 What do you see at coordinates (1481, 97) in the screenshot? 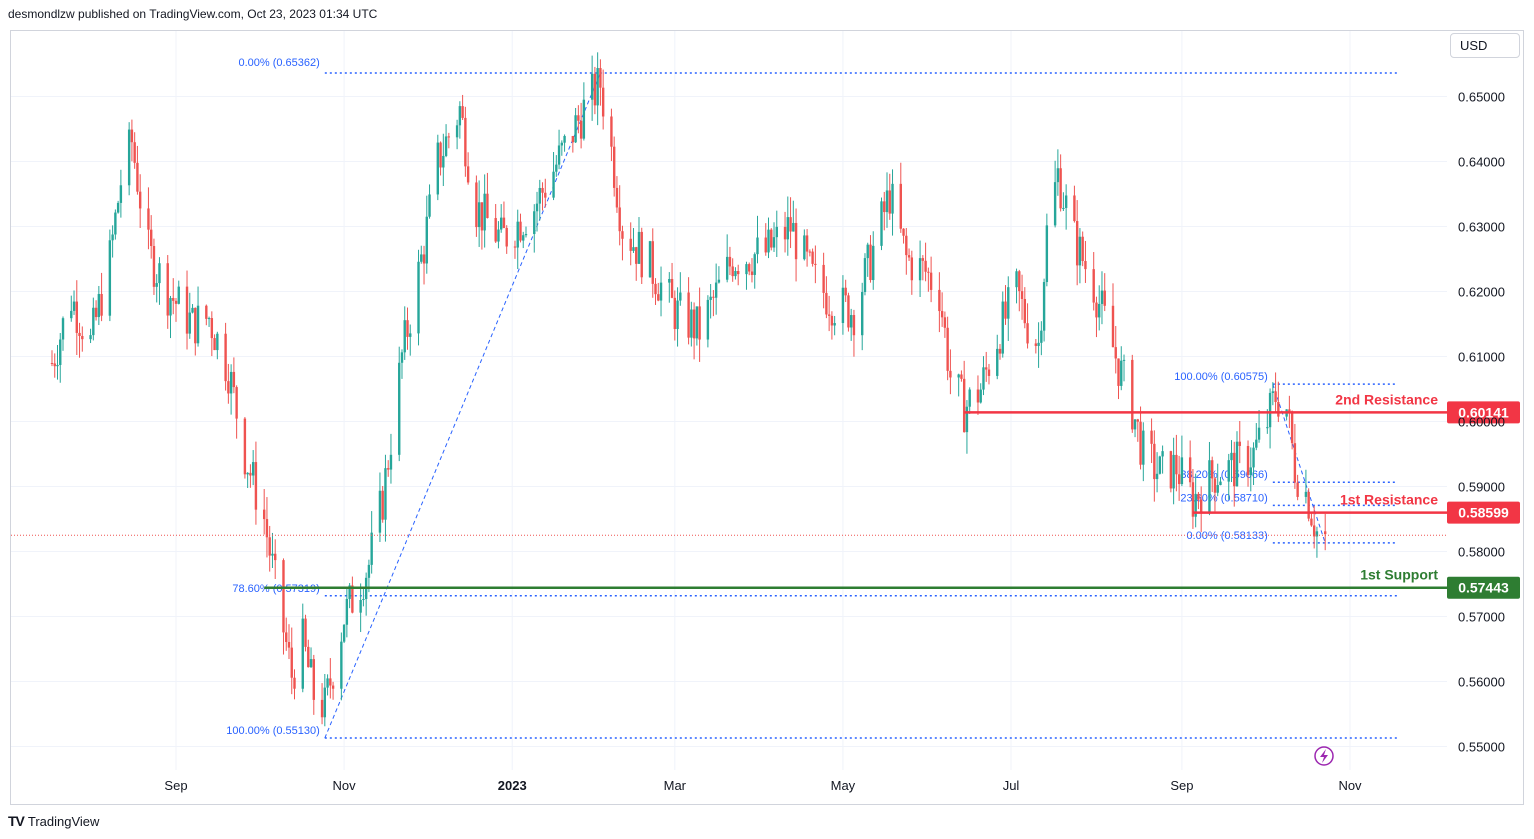
I see `price-tick-label: 0.65000` at bounding box center [1481, 97].